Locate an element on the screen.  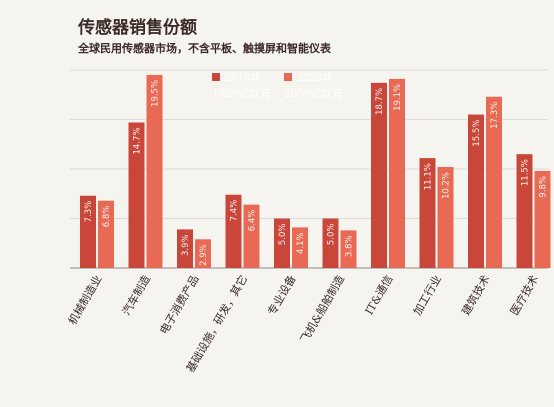
value-label-2010-6: 18.7% is located at coordinates (380, 101).